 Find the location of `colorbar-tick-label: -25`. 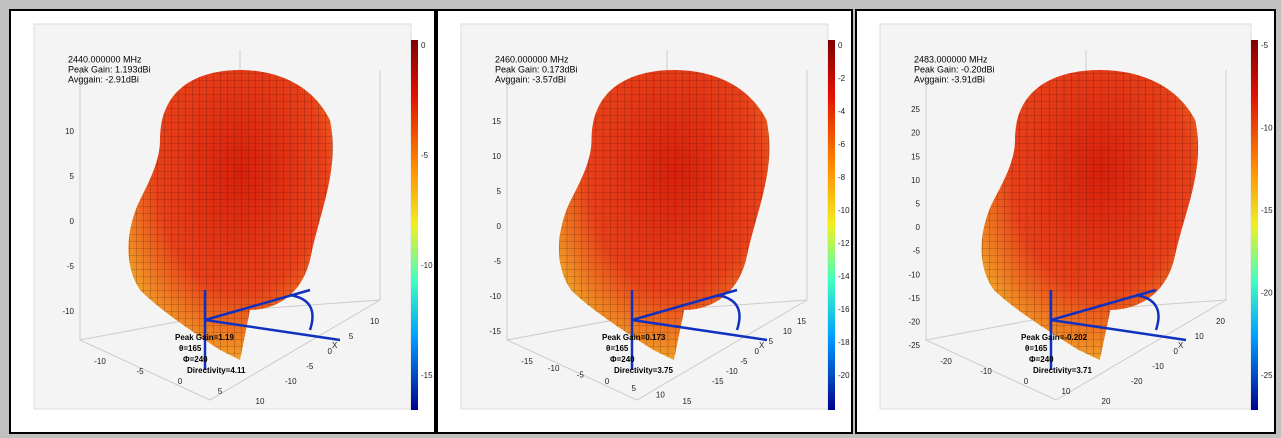

colorbar-tick-label: -25 is located at coordinates (1267, 375).